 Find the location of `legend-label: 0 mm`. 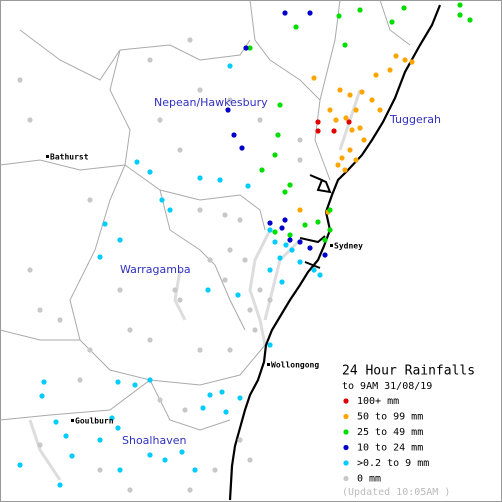

legend-label: 0 mm is located at coordinates (369, 479).